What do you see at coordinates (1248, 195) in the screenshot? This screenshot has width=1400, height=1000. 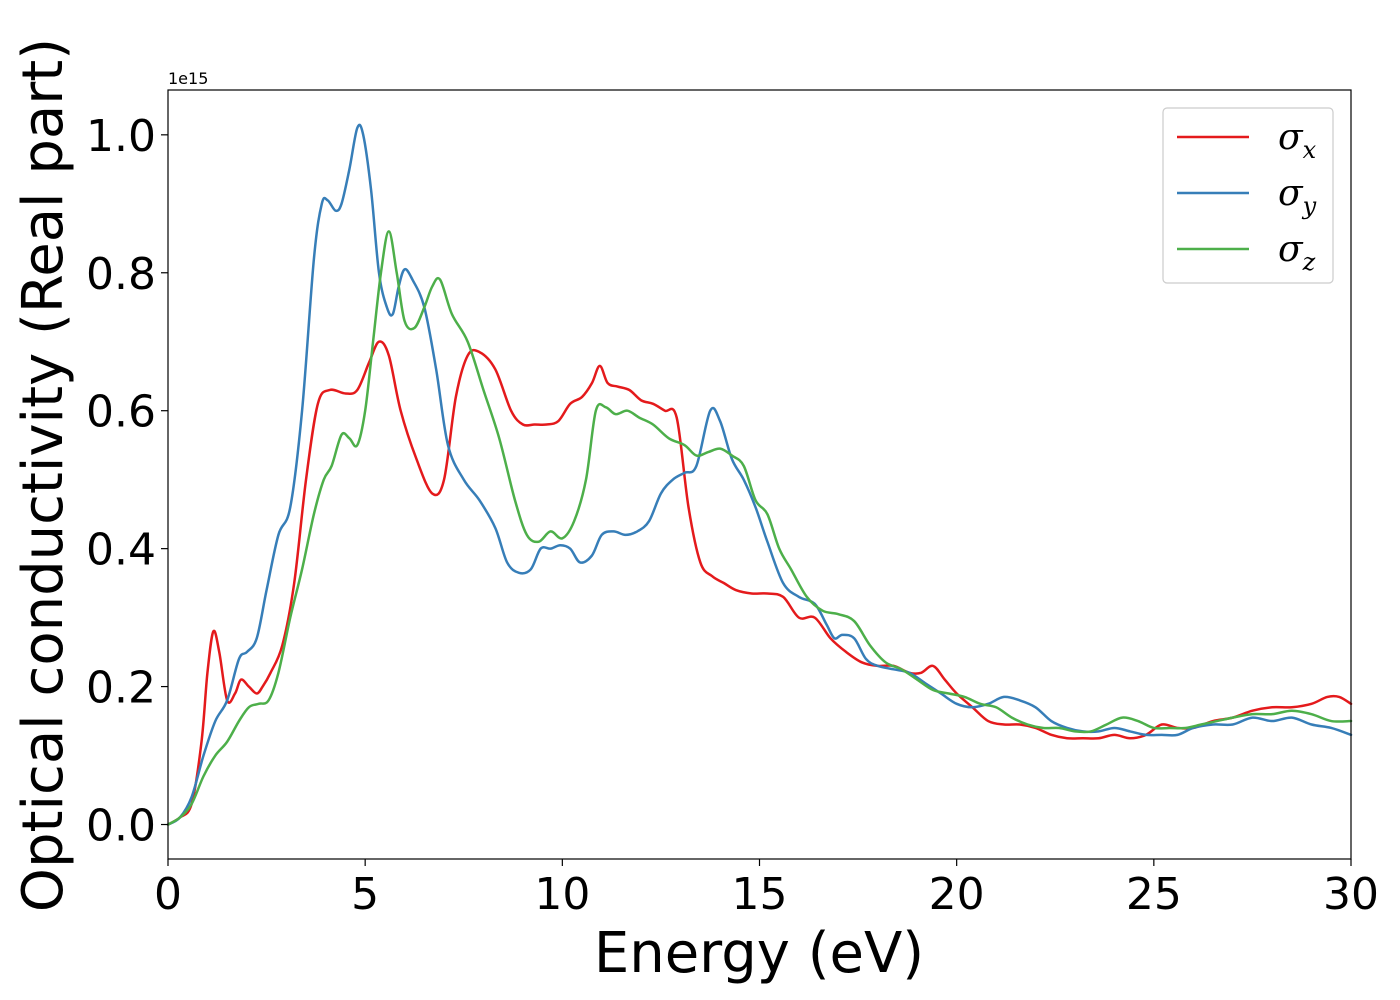 I see `legend-frame` at bounding box center [1248, 195].